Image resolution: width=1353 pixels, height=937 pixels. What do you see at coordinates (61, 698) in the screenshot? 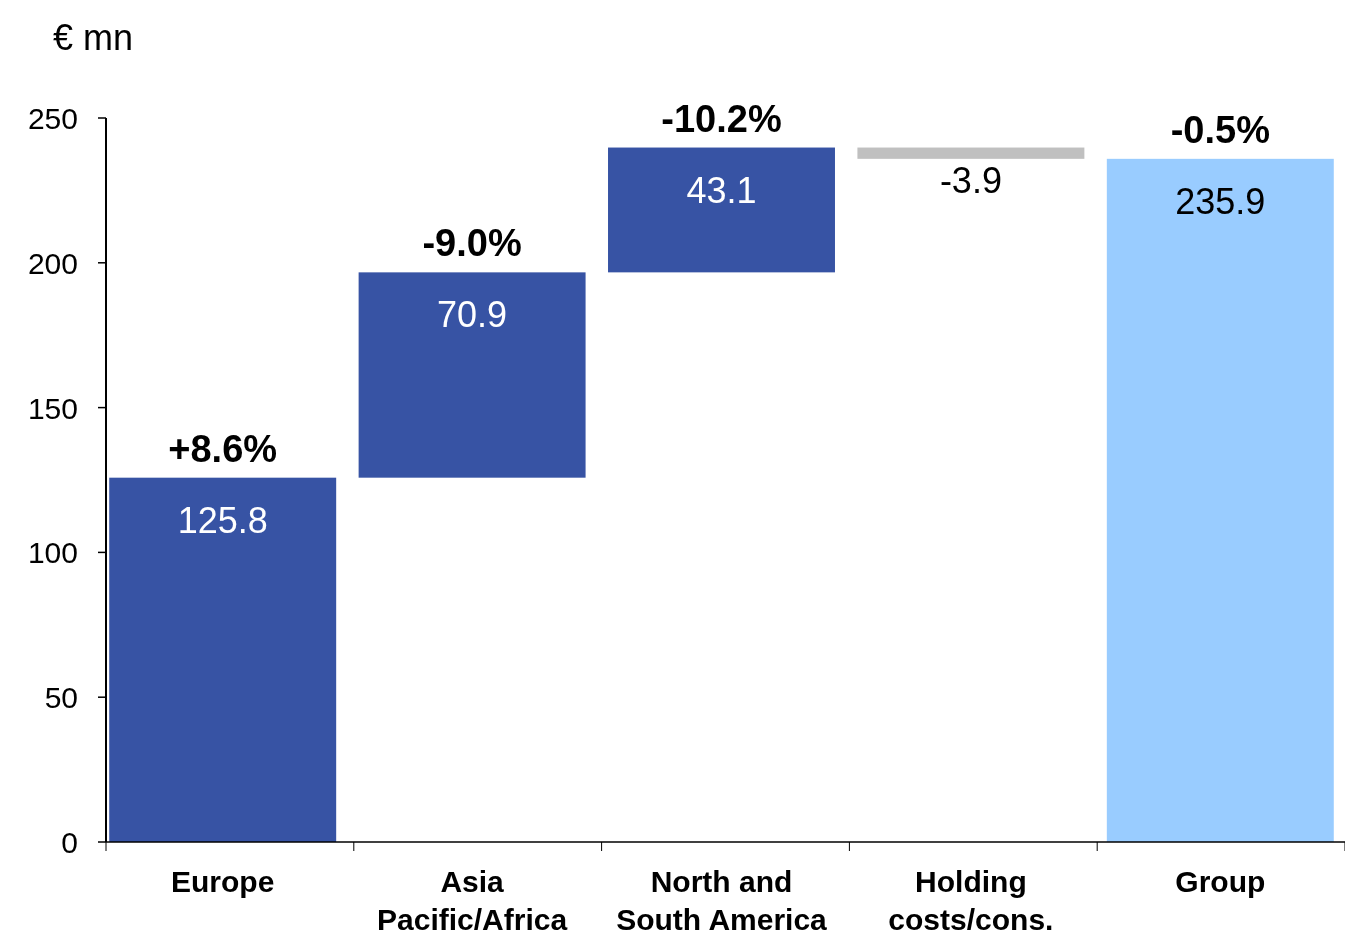
I see `y-tick-label: 50` at bounding box center [61, 698].